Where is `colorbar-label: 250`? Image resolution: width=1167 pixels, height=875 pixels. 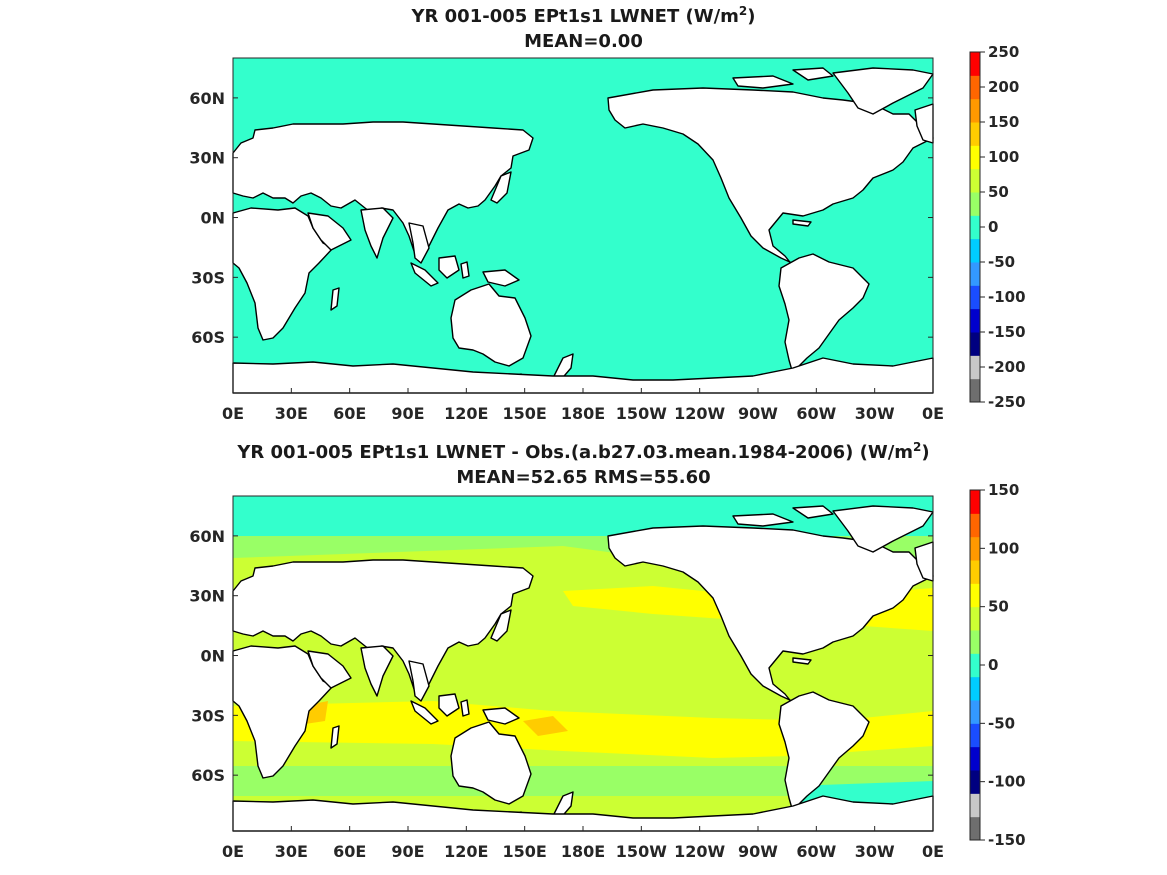 colorbar-label: 250 is located at coordinates (1003, 52).